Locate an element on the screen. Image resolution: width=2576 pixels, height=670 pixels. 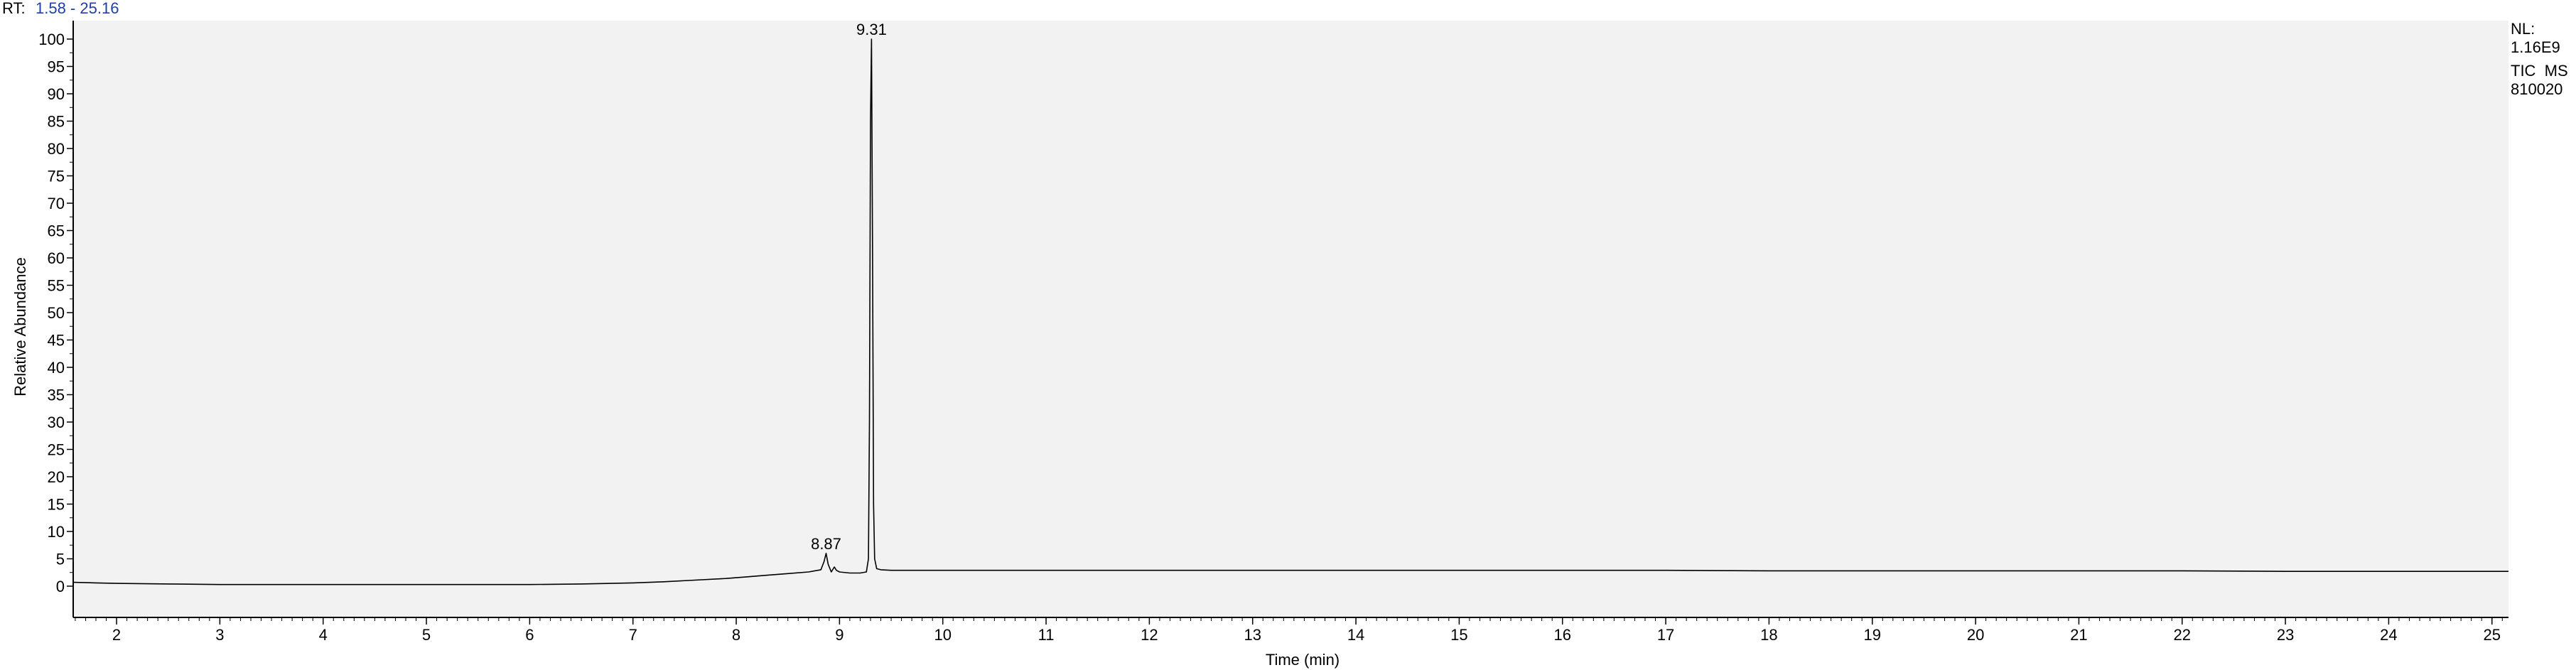
y-axis-label: Relative Abundance is located at coordinates (20, 327).